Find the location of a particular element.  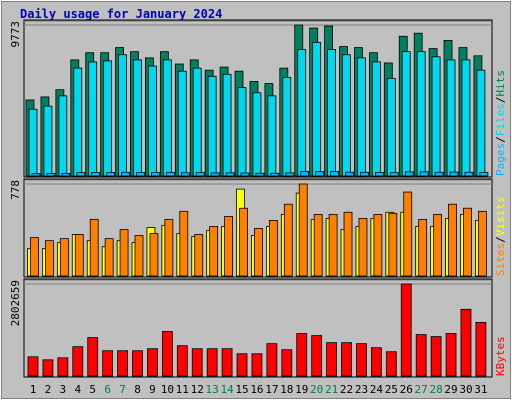

x-tick-label: 8 is located at coordinates (137, 389).